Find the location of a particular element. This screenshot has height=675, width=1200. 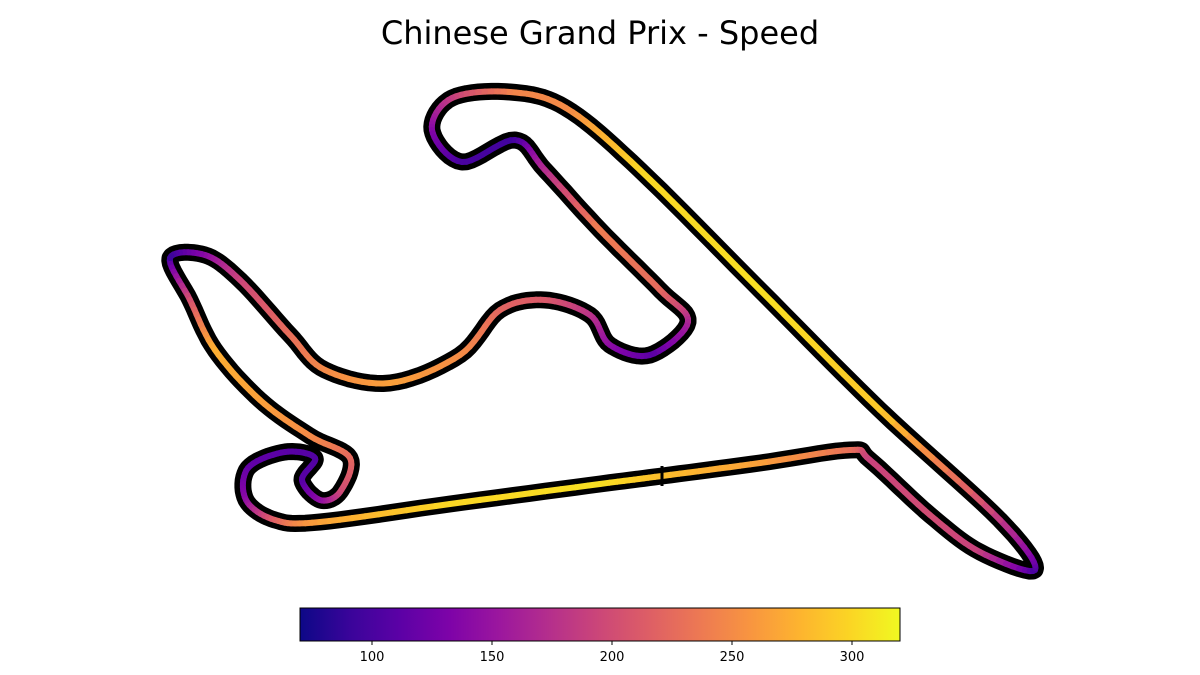

colorbar-gradient is located at coordinates (600, 624).